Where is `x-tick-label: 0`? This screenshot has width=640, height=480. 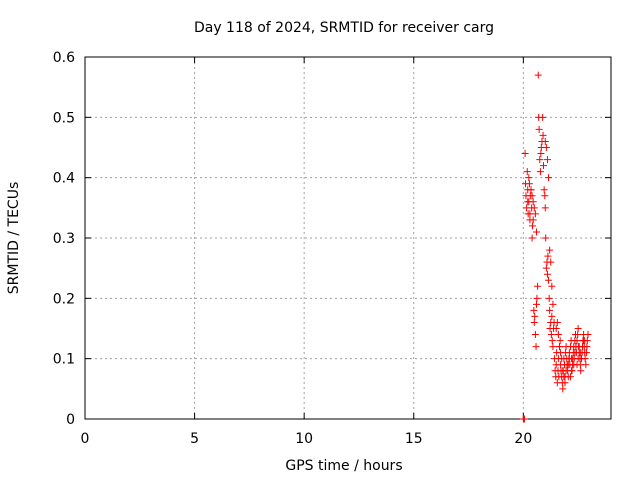
x-tick-label: 0 is located at coordinates (85, 439).